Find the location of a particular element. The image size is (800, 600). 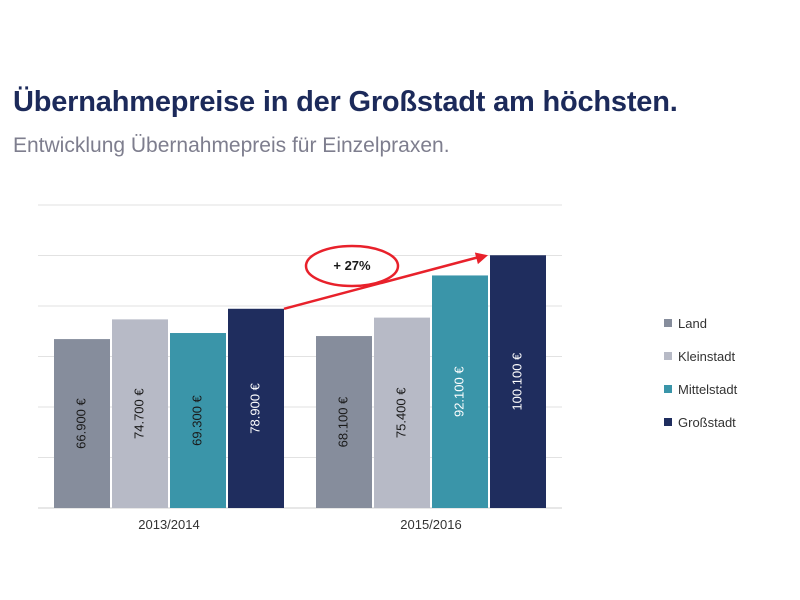

data-label: 92.100 € is located at coordinates (458, 391).